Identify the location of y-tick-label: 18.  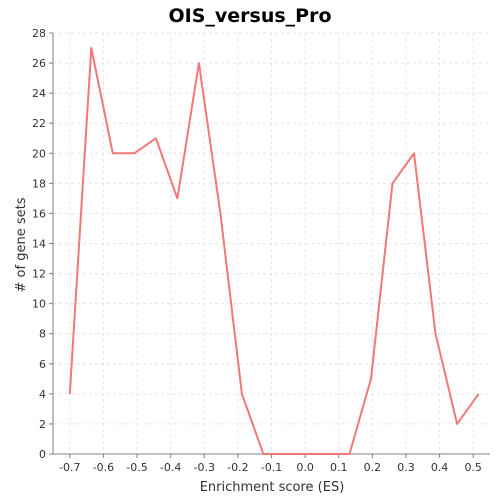
(39, 183).